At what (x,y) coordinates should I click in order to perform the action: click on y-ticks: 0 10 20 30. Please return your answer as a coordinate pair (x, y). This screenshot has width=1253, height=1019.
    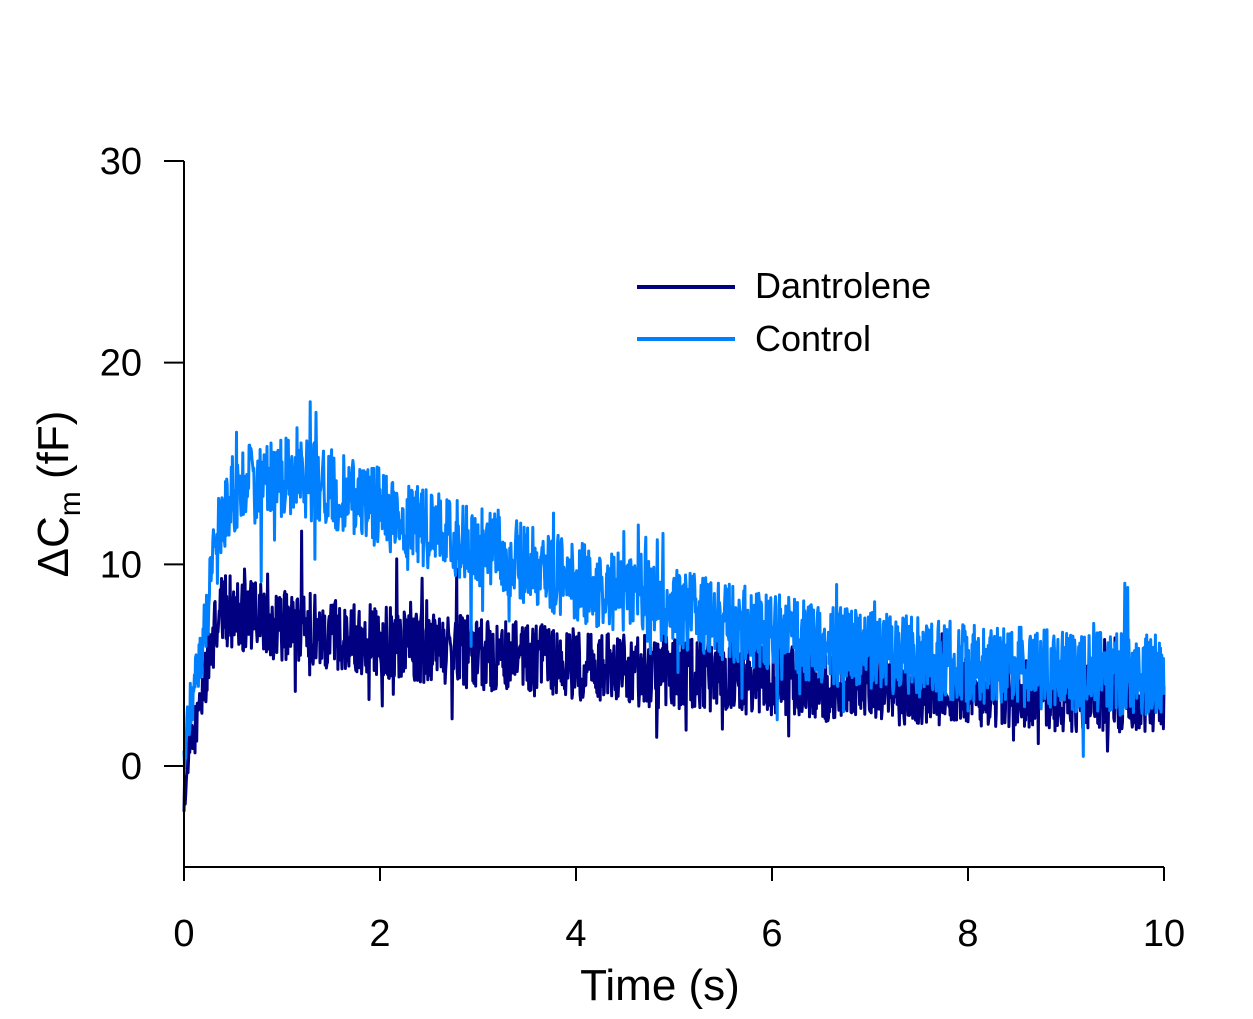
    Looking at the image, I should click on (142, 464).